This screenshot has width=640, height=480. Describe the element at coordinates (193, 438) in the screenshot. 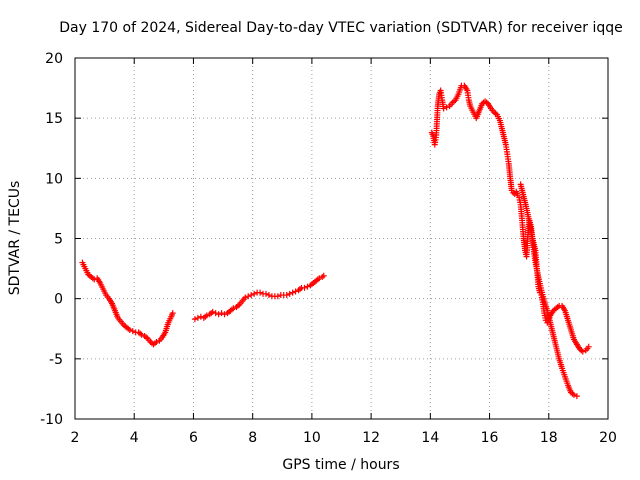

I see `x-tick-label: 6` at that location.